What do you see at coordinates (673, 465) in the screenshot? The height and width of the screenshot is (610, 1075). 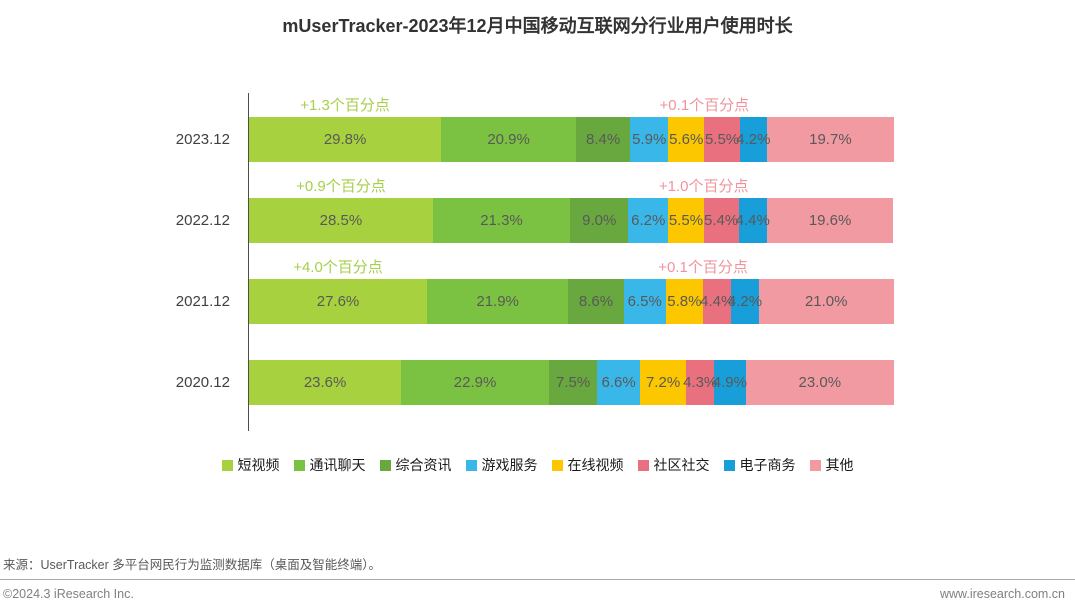 I see `legend-item-社区社交: 社区社交` at bounding box center [673, 465].